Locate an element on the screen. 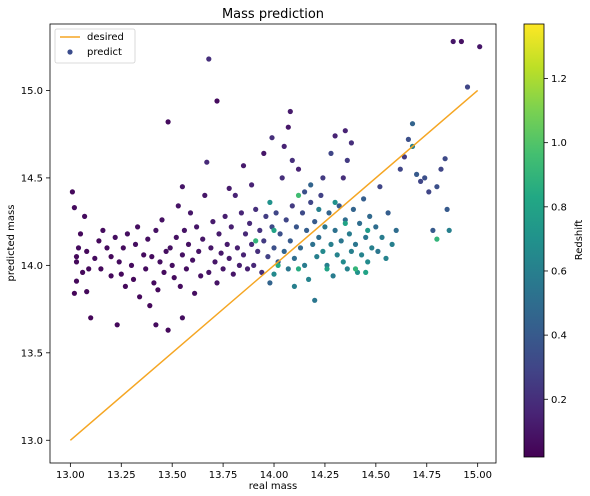 The image size is (590, 496). x-tick-label: 13.75 is located at coordinates (223, 475).